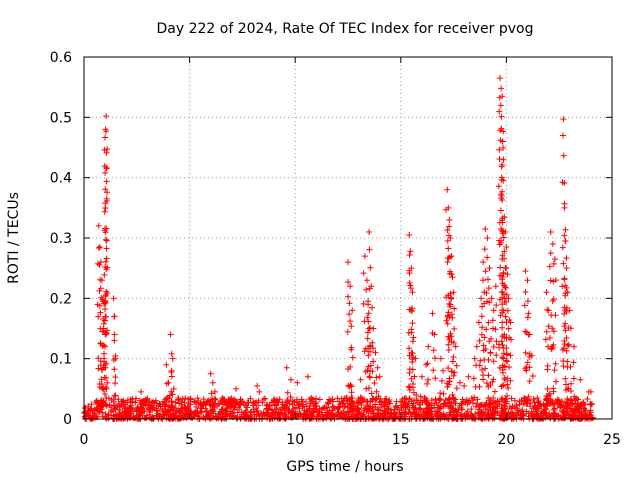  Describe the element at coordinates (61, 118) in the screenshot. I see `y-tick-label: 0.5` at that location.